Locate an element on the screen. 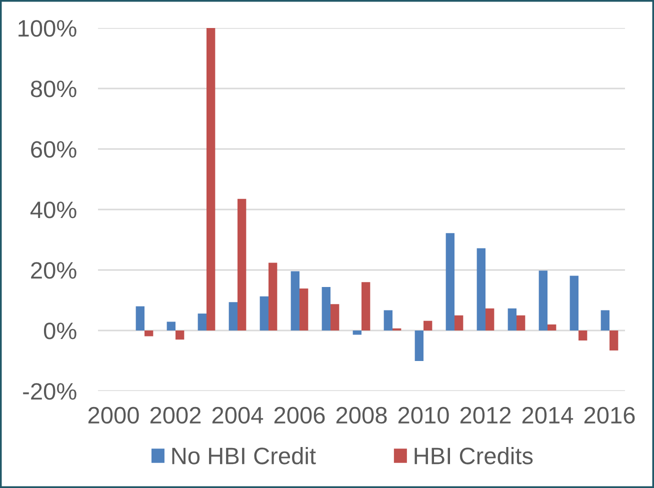 The image size is (654, 488). x-tick-label: 2008 is located at coordinates (361, 415).